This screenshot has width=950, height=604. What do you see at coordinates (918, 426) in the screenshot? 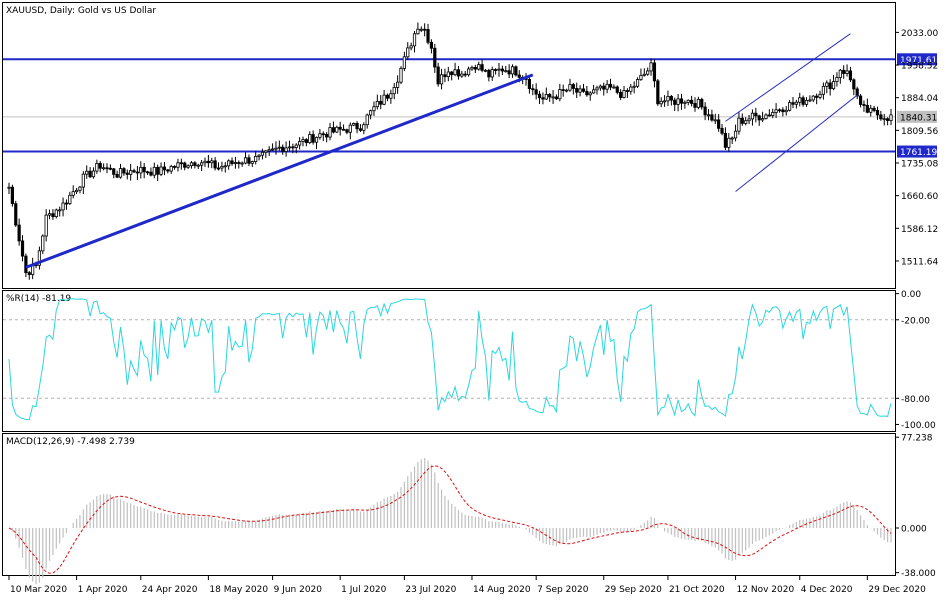
I see `williams-r-tick-label: -100.00` at bounding box center [918, 426].